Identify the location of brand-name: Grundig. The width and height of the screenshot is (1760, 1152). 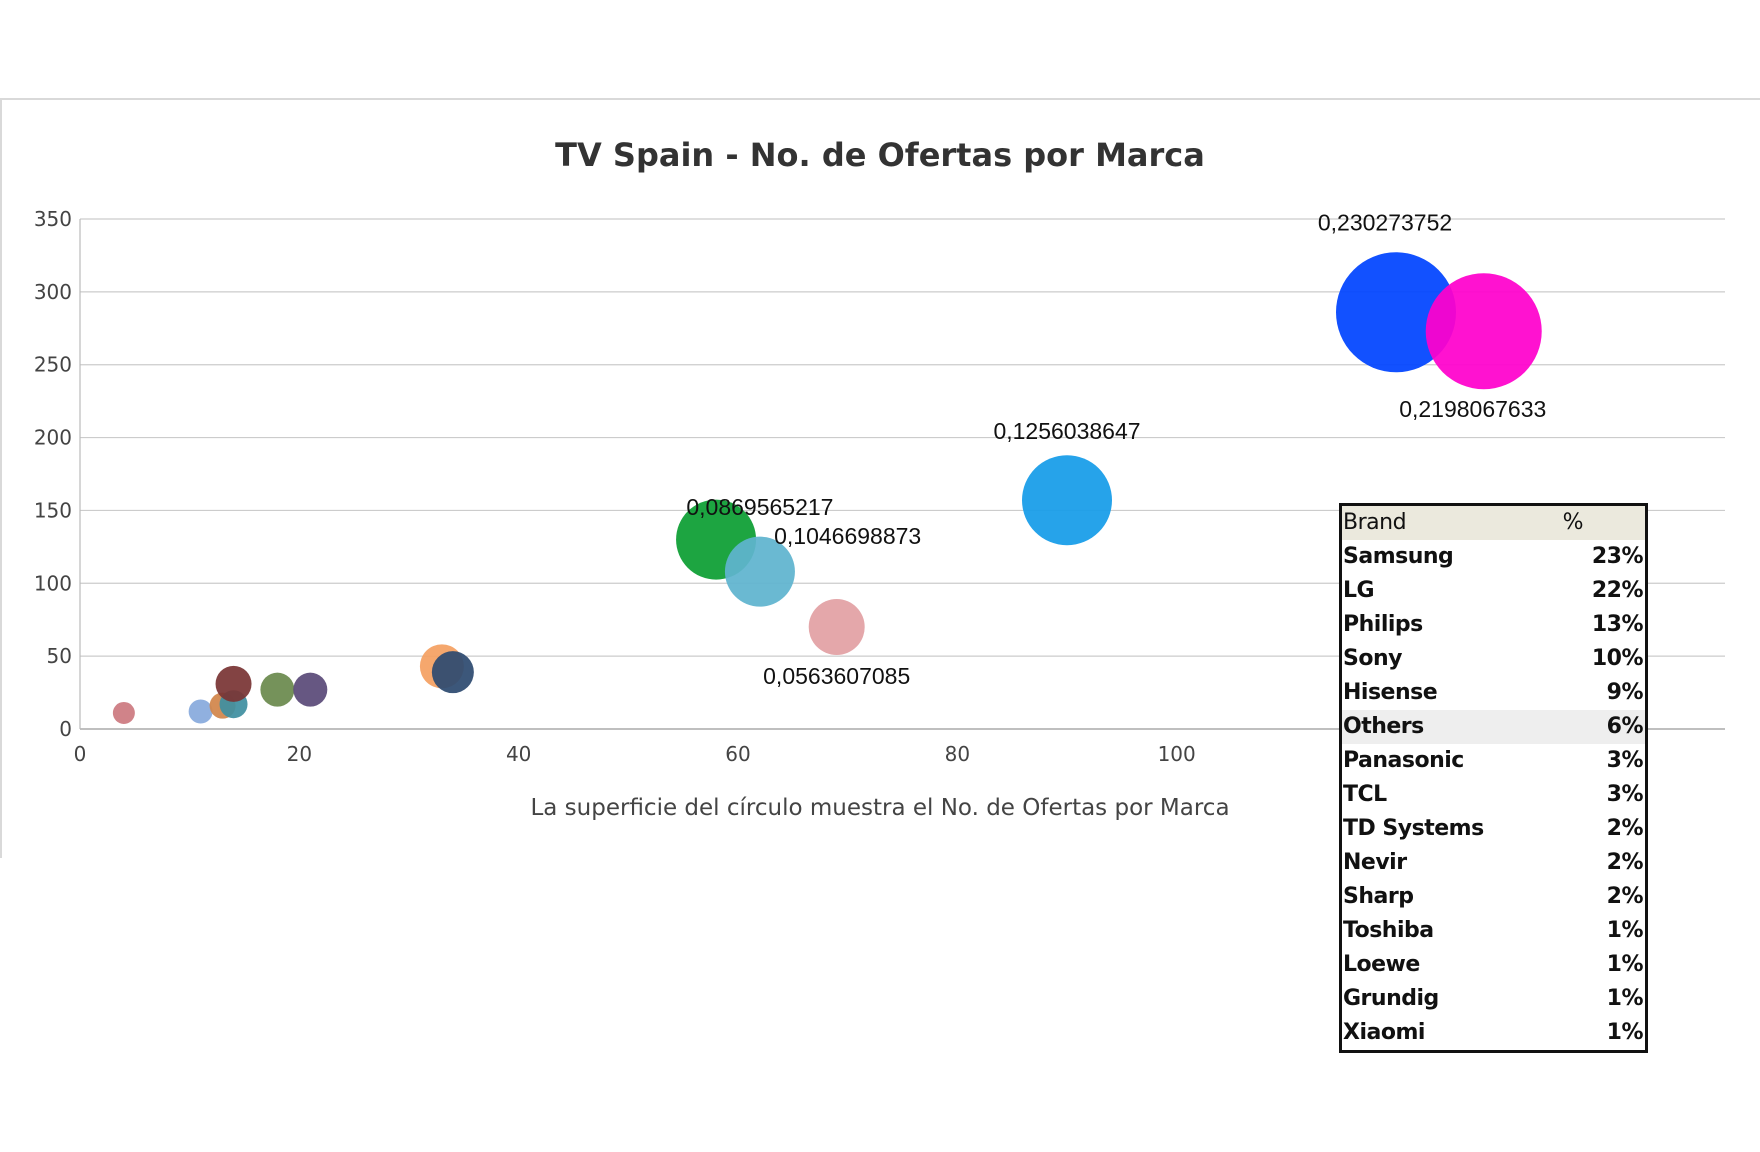
(1391, 998).